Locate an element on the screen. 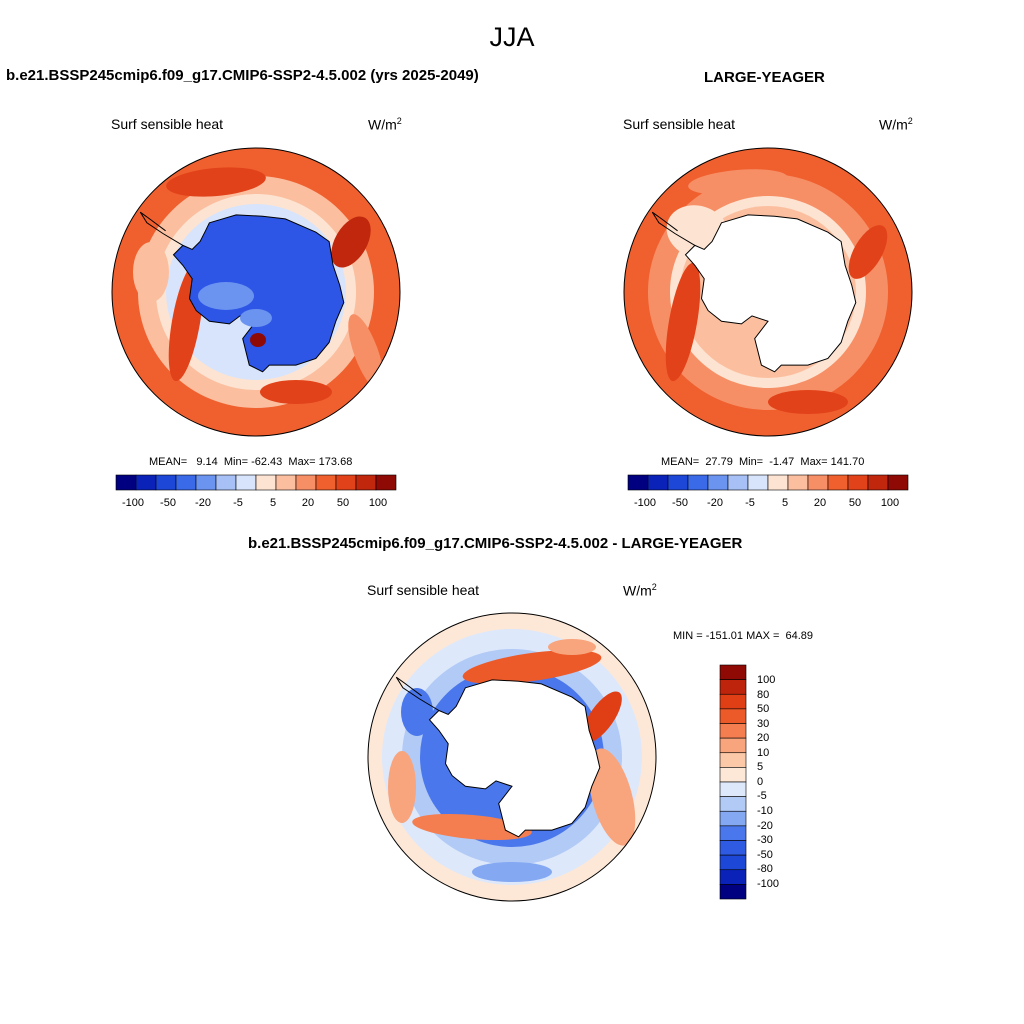 The width and height of the screenshot is (1024, 1024). obs-stats: MEAN= 27.79 Min= -1.47 Max= 141.70 is located at coordinates (763, 462).